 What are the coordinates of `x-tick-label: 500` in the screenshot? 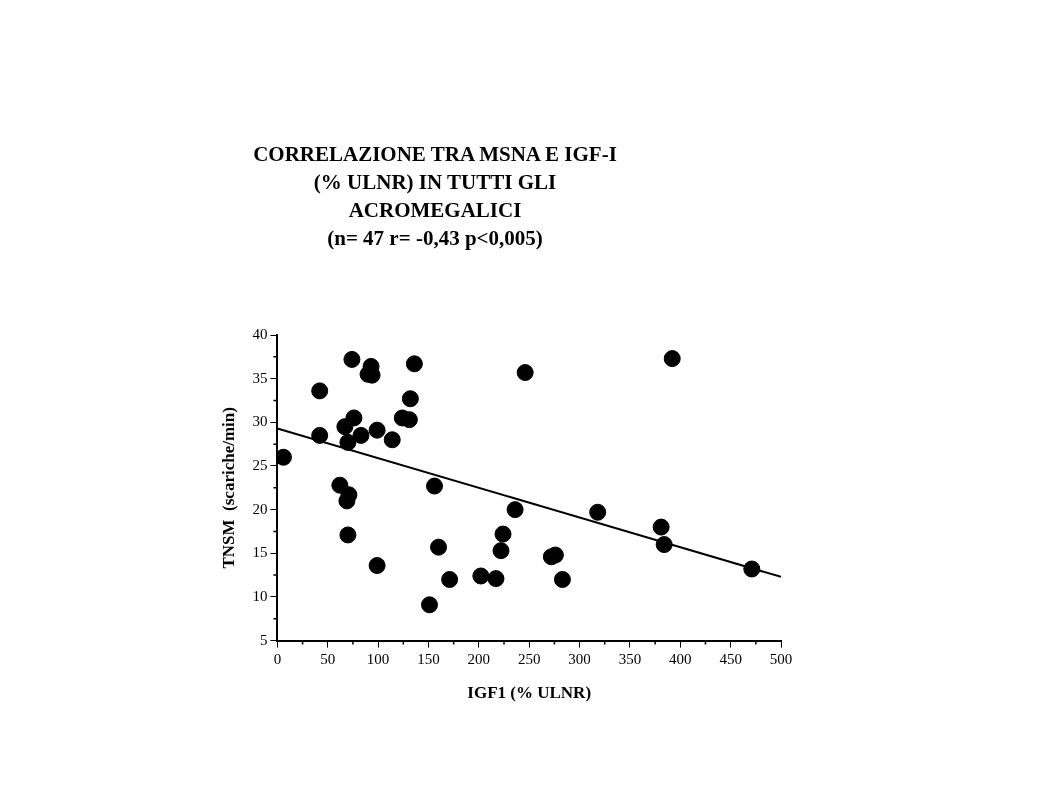 It's located at (781, 658).